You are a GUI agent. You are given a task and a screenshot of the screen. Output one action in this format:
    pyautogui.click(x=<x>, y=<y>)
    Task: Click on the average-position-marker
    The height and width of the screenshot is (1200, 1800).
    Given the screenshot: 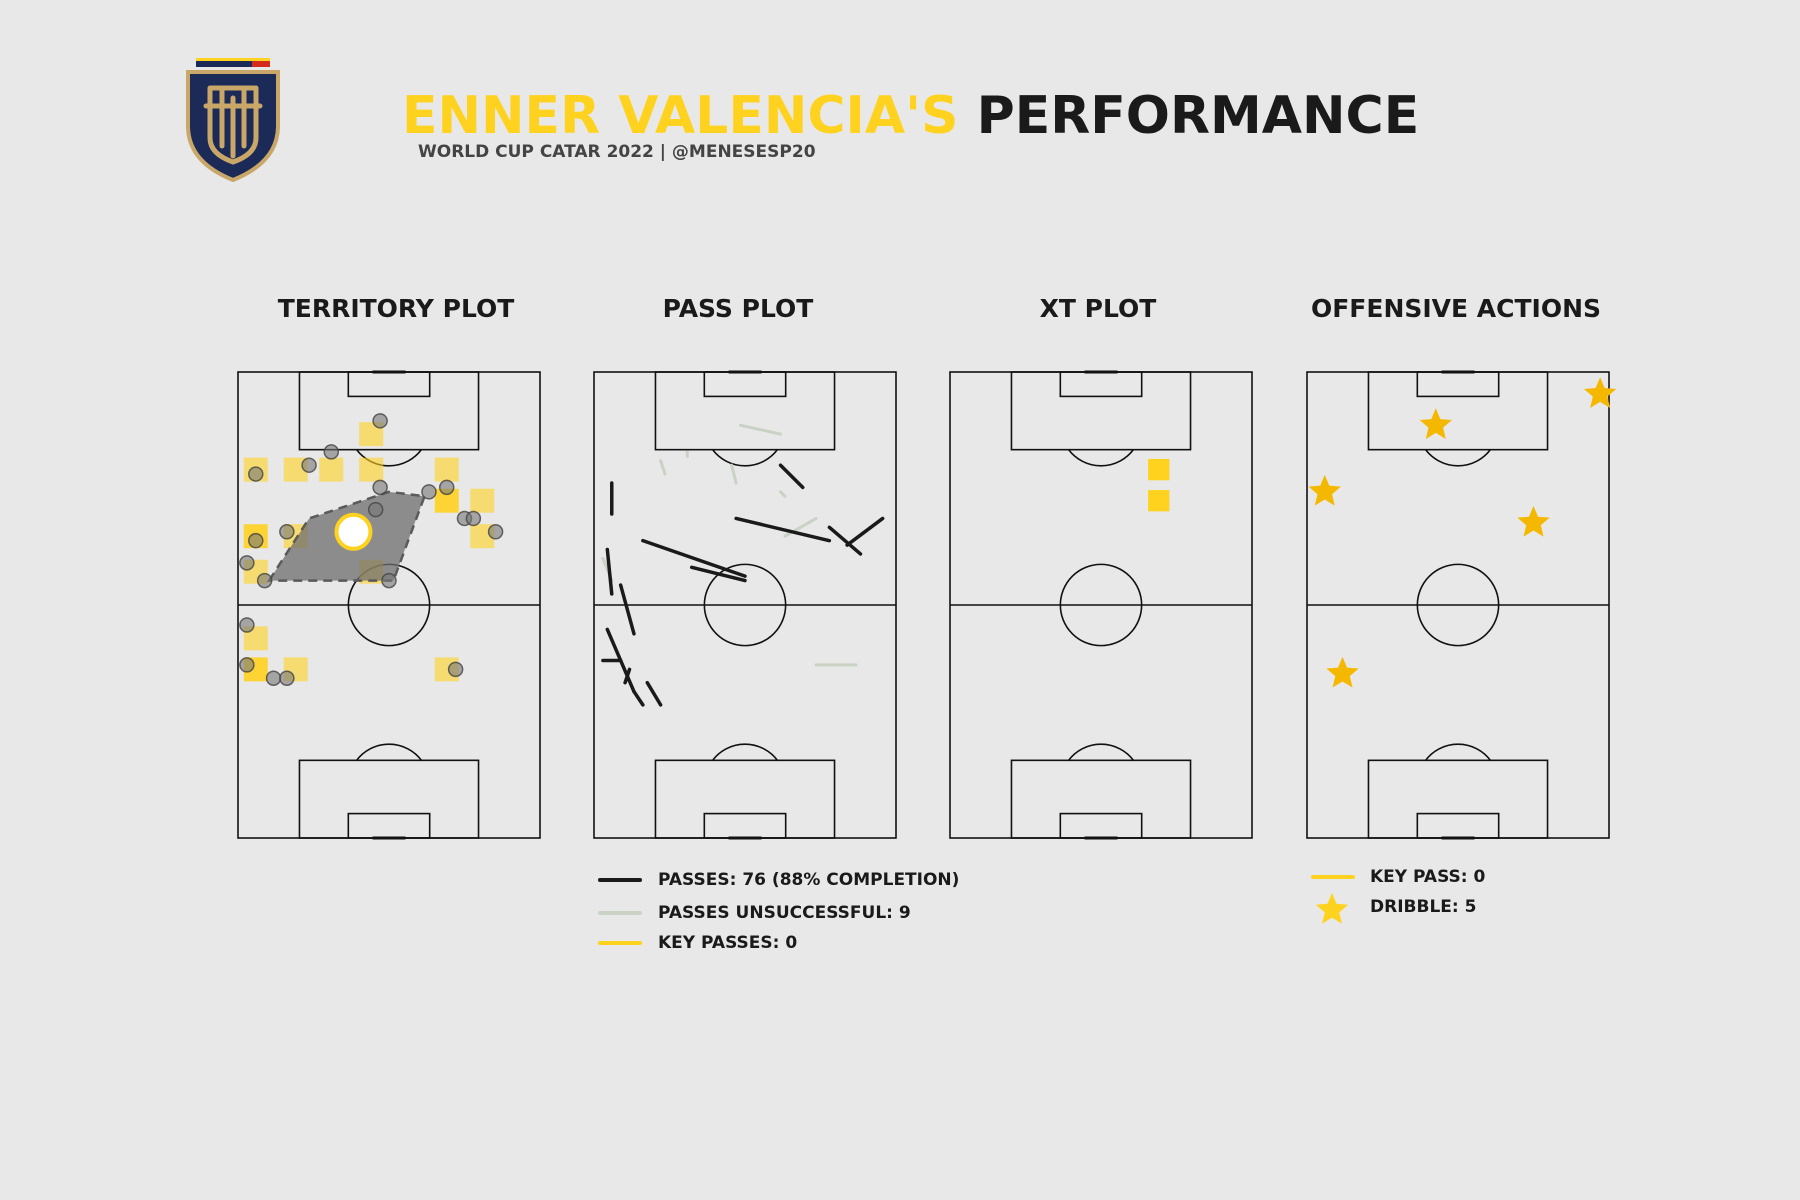 What is the action you would take?
    pyautogui.click(x=353, y=531)
    